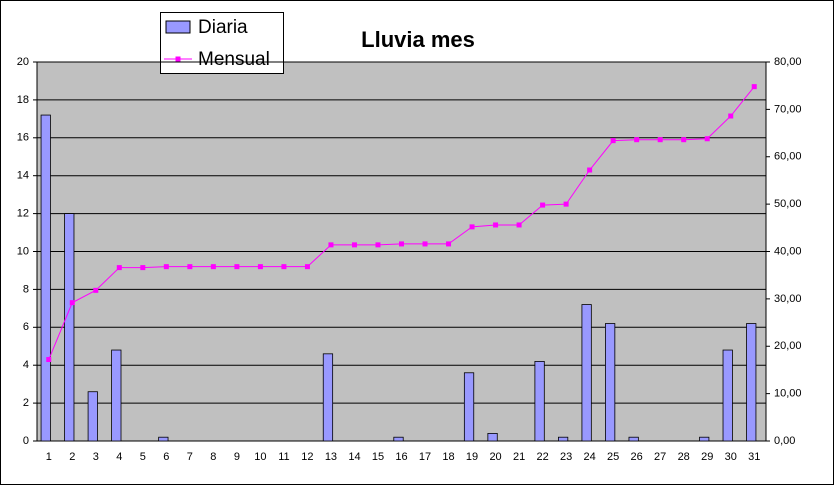  Describe the element at coordinates (23, 138) in the screenshot. I see `y-tick-label: 16` at that location.